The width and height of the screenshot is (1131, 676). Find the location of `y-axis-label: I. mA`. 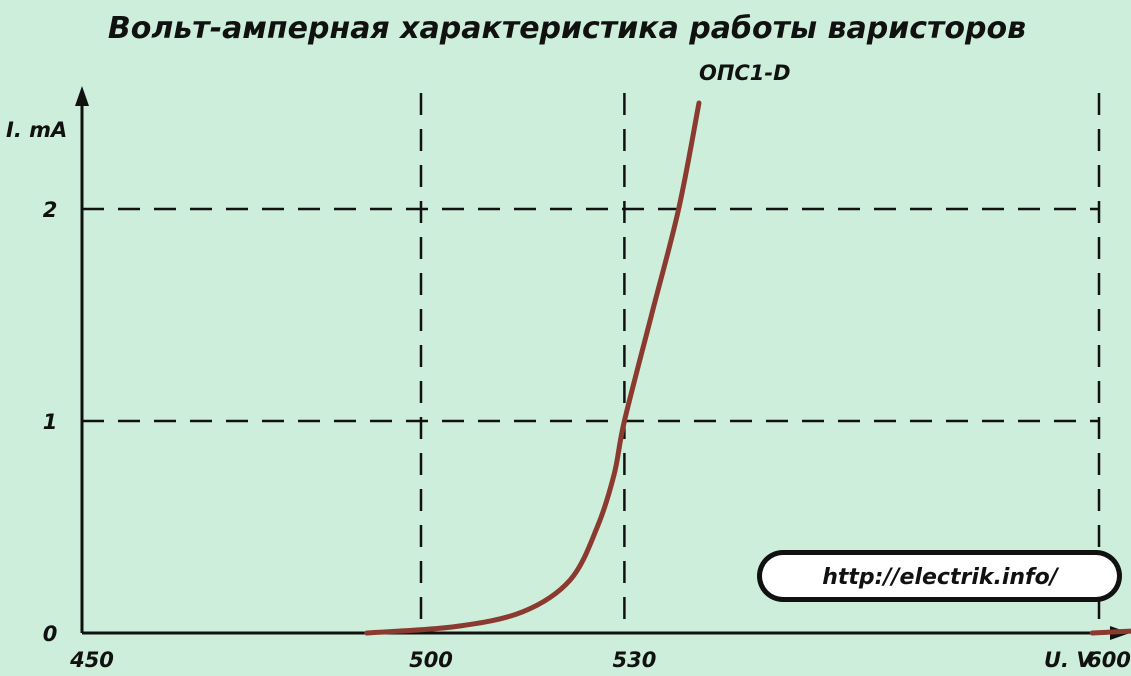

y-axis-label: I. mA is located at coordinates (36, 130).